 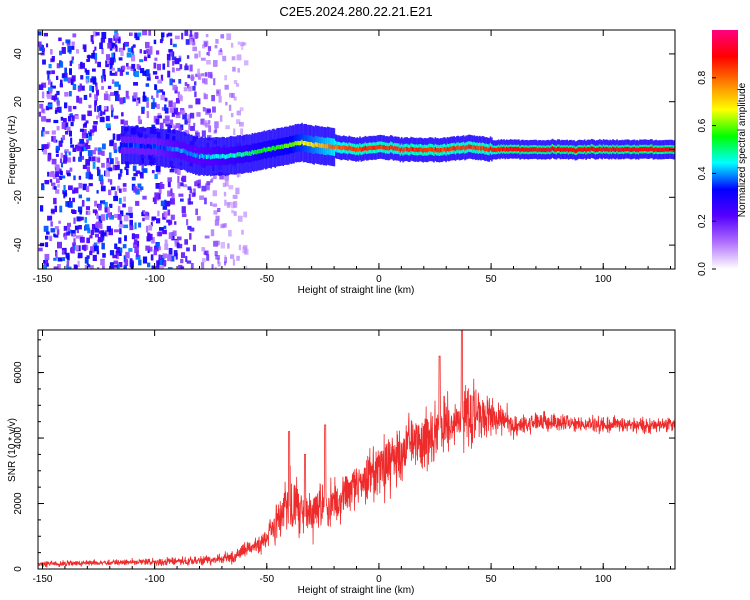 What do you see at coordinates (42, 579) in the screenshot?
I see `x-tick-label: -150` at bounding box center [42, 579].